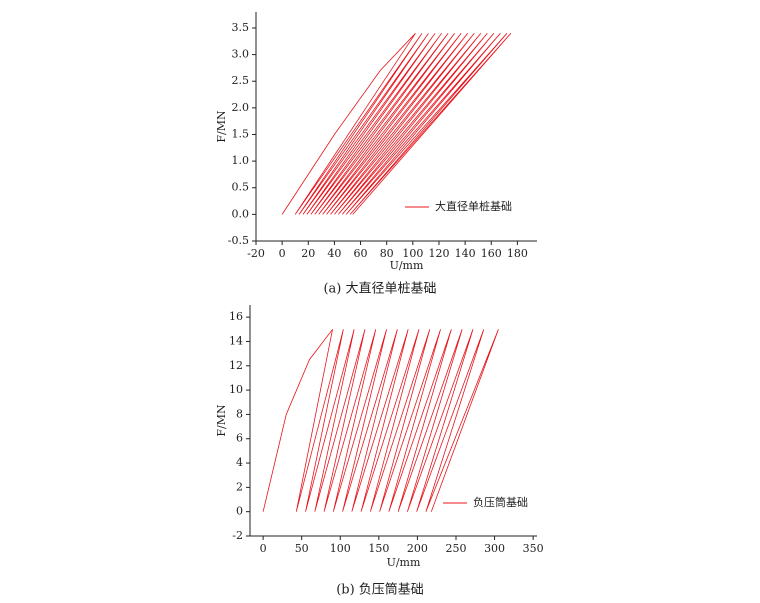  What do you see at coordinates (239, 413) in the screenshot?
I see `y-tick-label: 8` at bounding box center [239, 413].